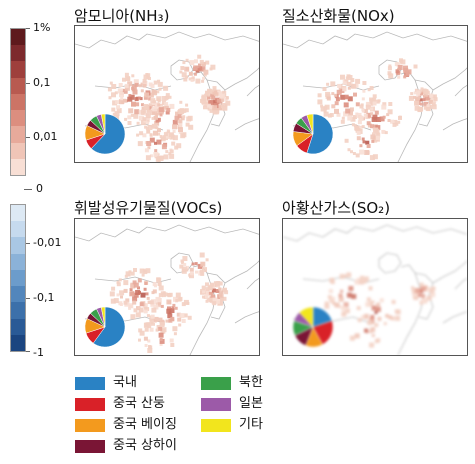  I want to click on colorbar-zero-label: 0, so click(39, 188).